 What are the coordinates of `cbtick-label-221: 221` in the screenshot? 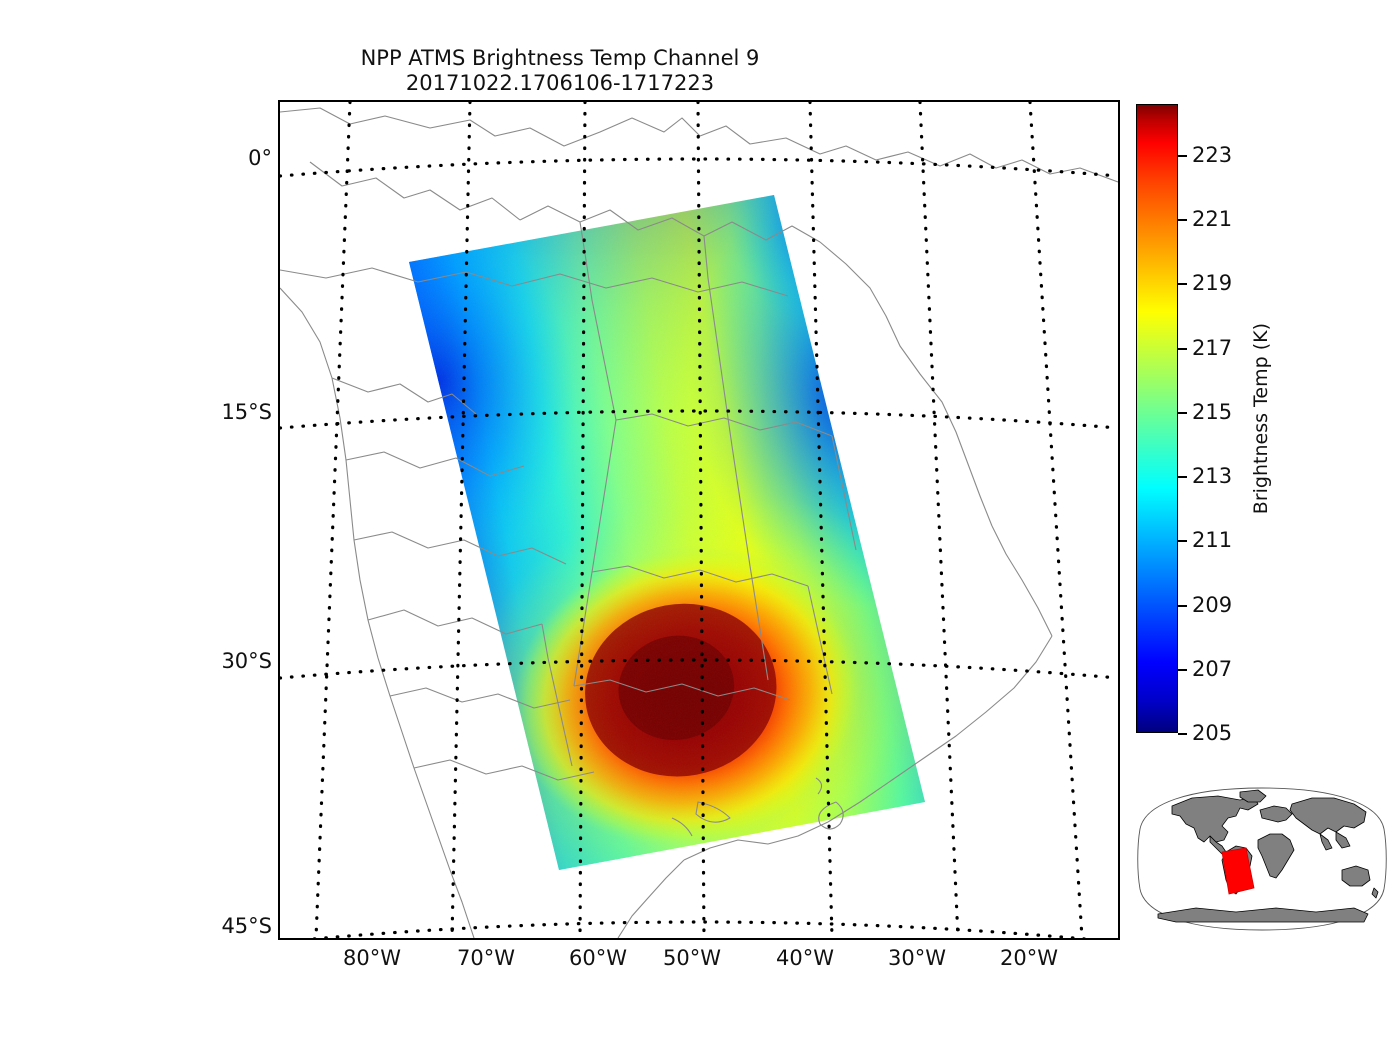 It's located at (1212, 219).